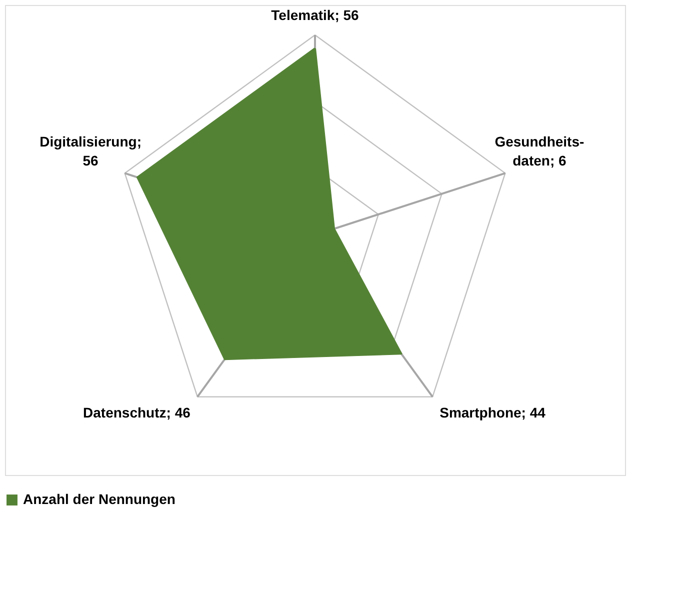  I want to click on spoke-label: Digitalisierung; 56, so click(91, 150).